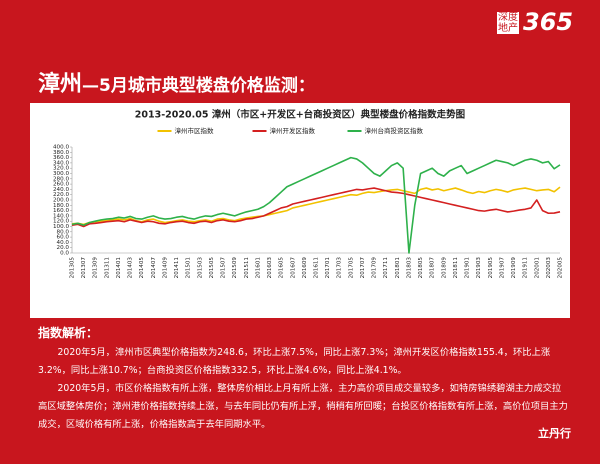 The image size is (600, 464). I want to click on x-tick-label: 201803, so click(409, 268).